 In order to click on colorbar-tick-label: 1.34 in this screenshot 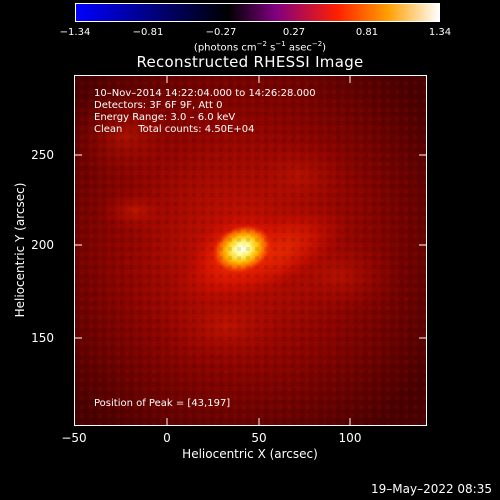, I will do `click(440, 32)`.